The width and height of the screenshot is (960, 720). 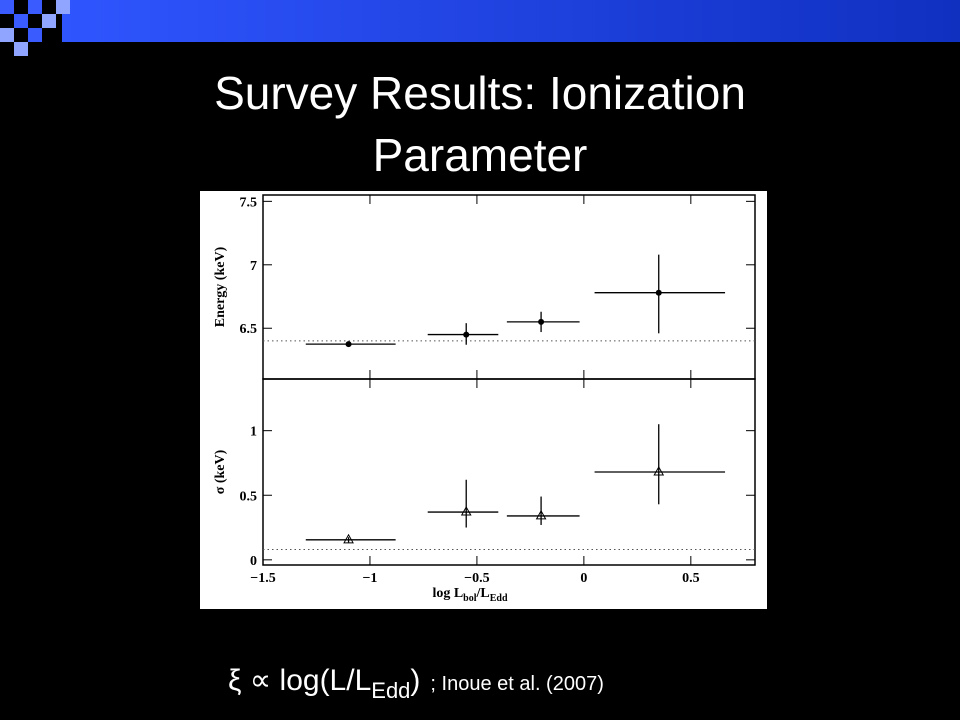 What do you see at coordinates (253, 561) in the screenshot?
I see `y-tick-label: 0` at bounding box center [253, 561].